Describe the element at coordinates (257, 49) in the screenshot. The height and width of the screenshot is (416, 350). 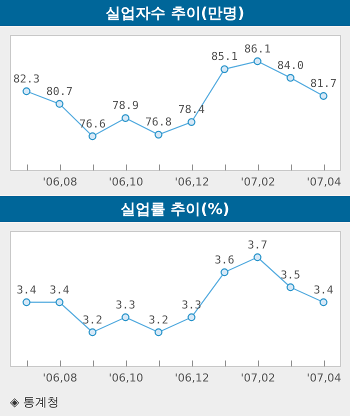
I see `data-label: 86.1` at that location.